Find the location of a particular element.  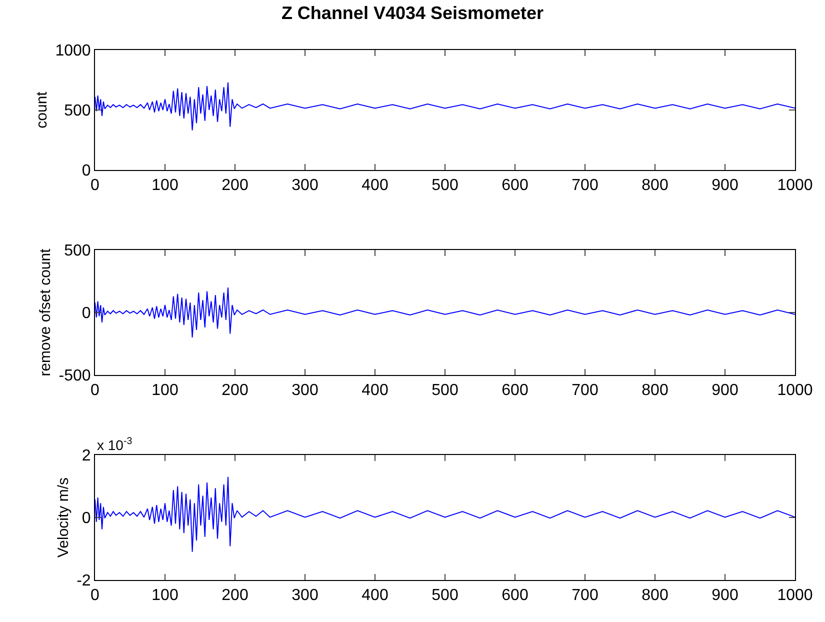

y-tick-label: -500 is located at coordinates (74, 376).